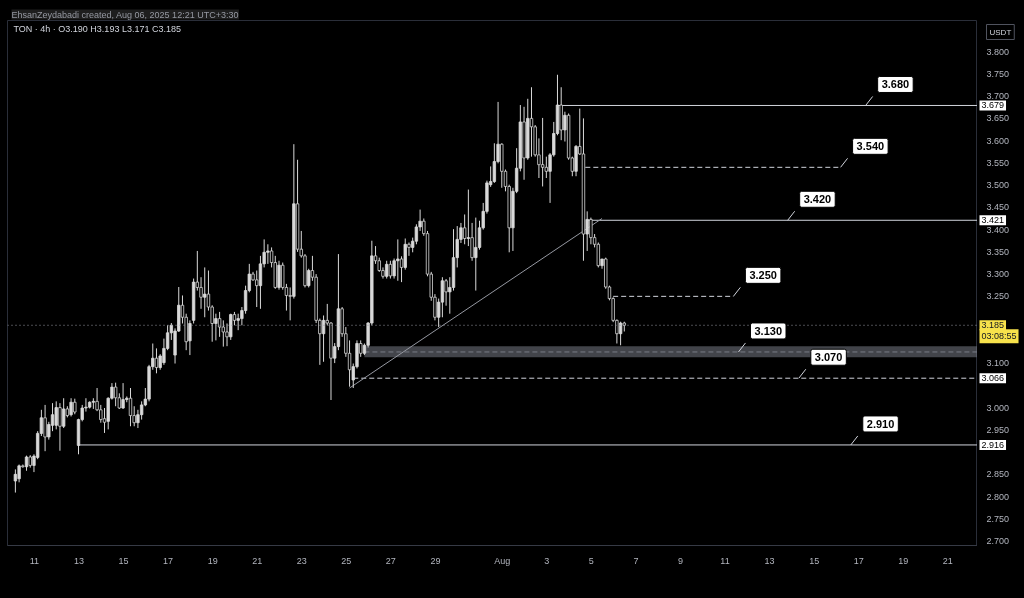 This screenshot has height=598, width=1024. I want to click on annotation: 3.680, so click(895, 84).